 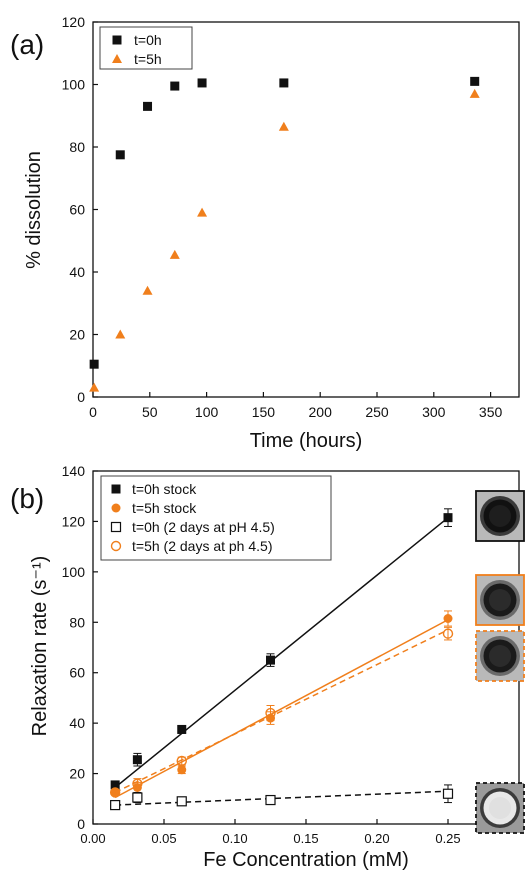 What do you see at coordinates (164, 508) in the screenshot?
I see `legend-label-b: t=5h stock` at bounding box center [164, 508].